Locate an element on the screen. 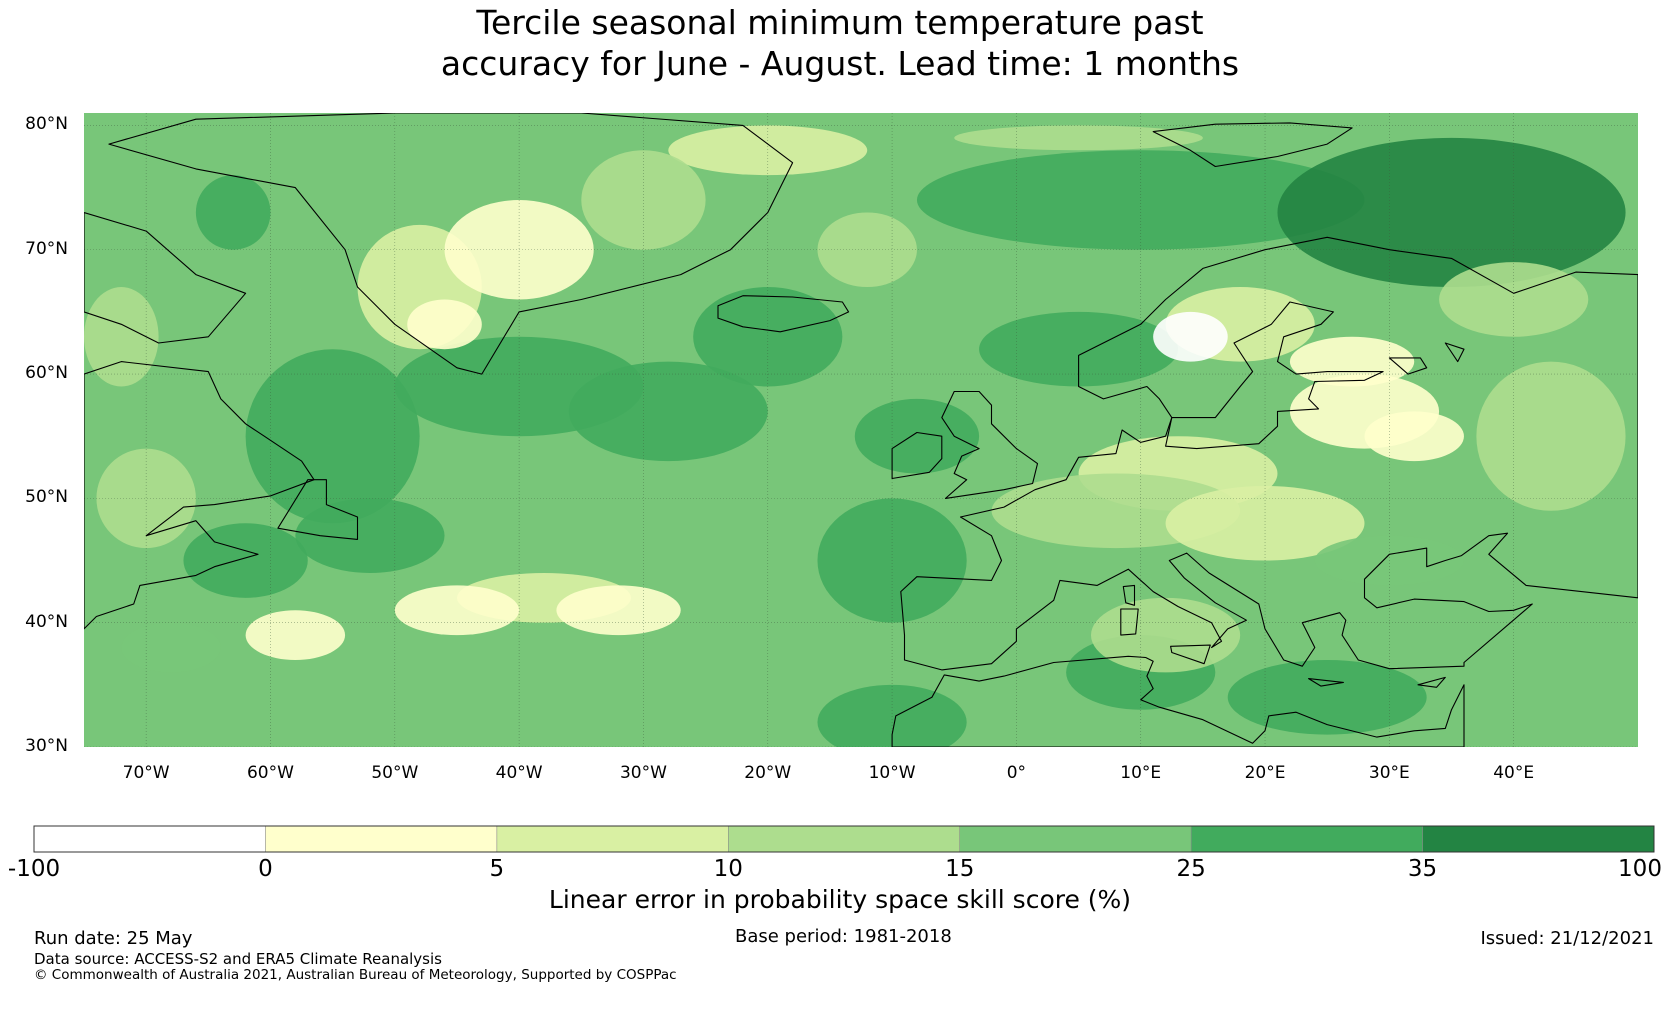 The height and width of the screenshot is (1020, 1680). lon-label: 60°W is located at coordinates (270, 773).